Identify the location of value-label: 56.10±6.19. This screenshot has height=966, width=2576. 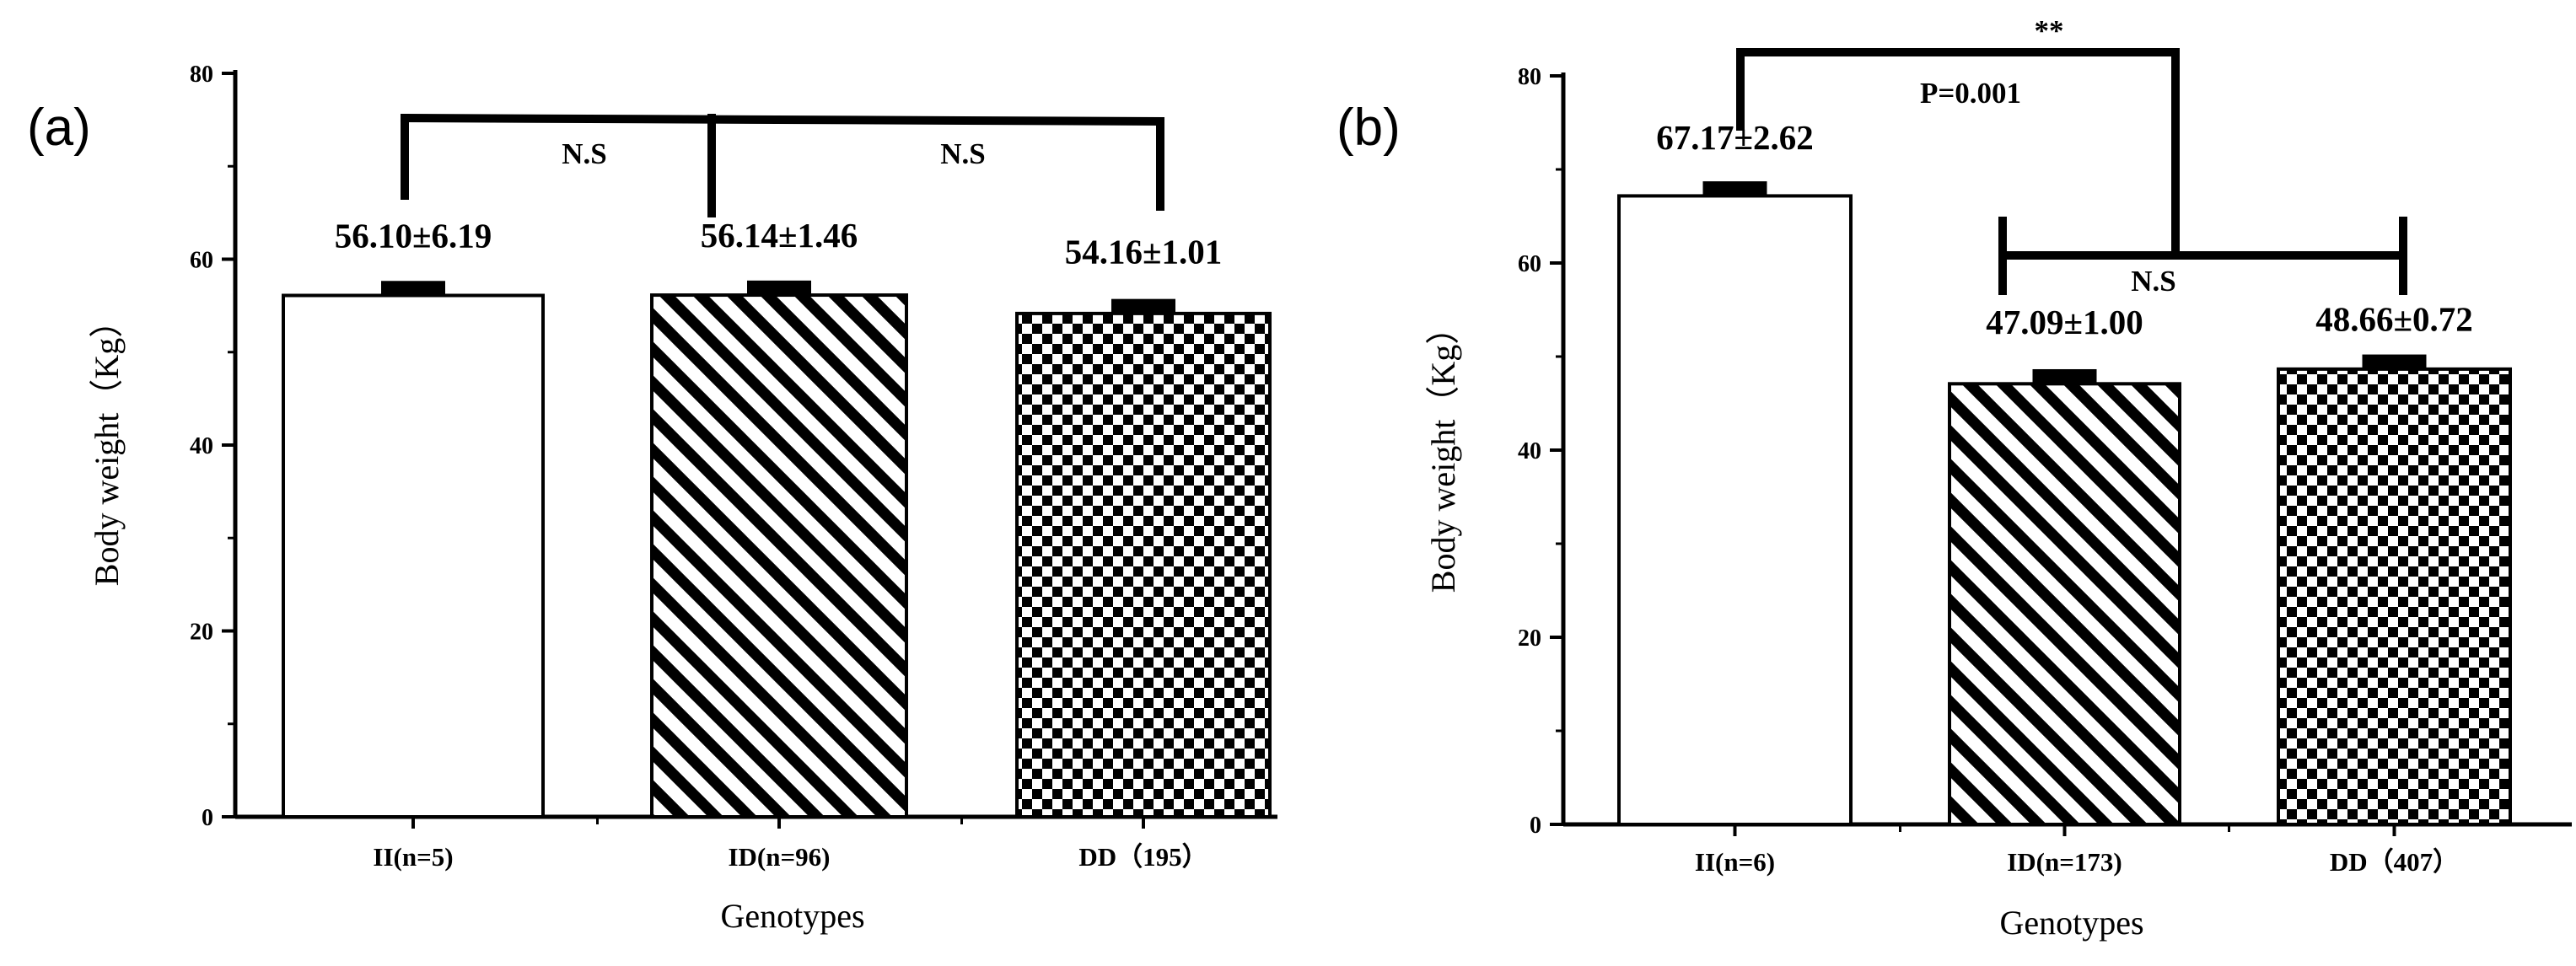
(413, 235).